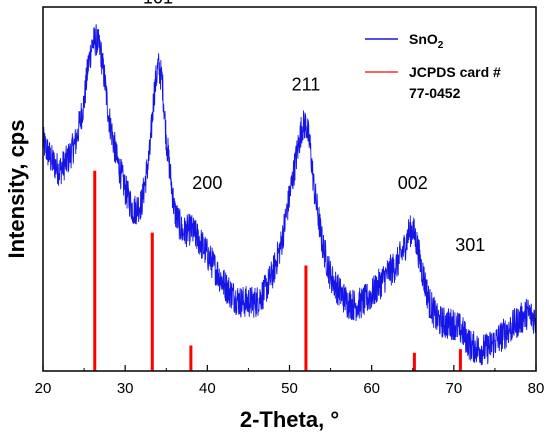  What do you see at coordinates (435, 93) in the screenshot?
I see `legend-label-jcpds-line2: 77-0452` at bounding box center [435, 93].